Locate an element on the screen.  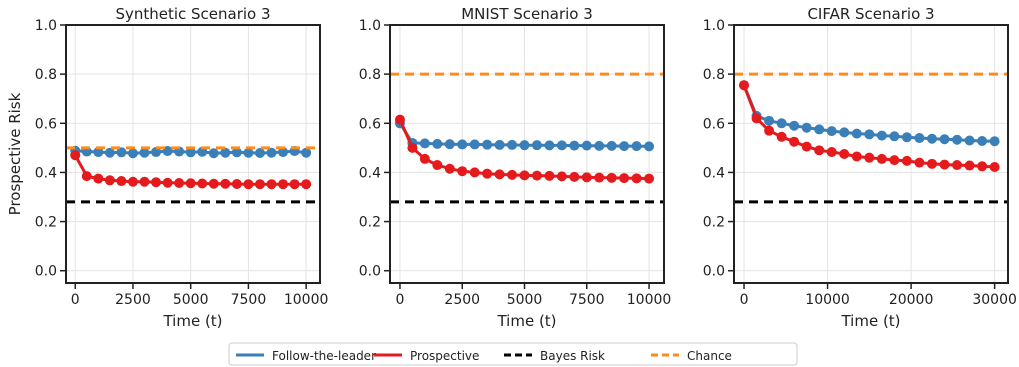
panel-2-ytick-label-4: 0.8 is located at coordinates (370, 75).